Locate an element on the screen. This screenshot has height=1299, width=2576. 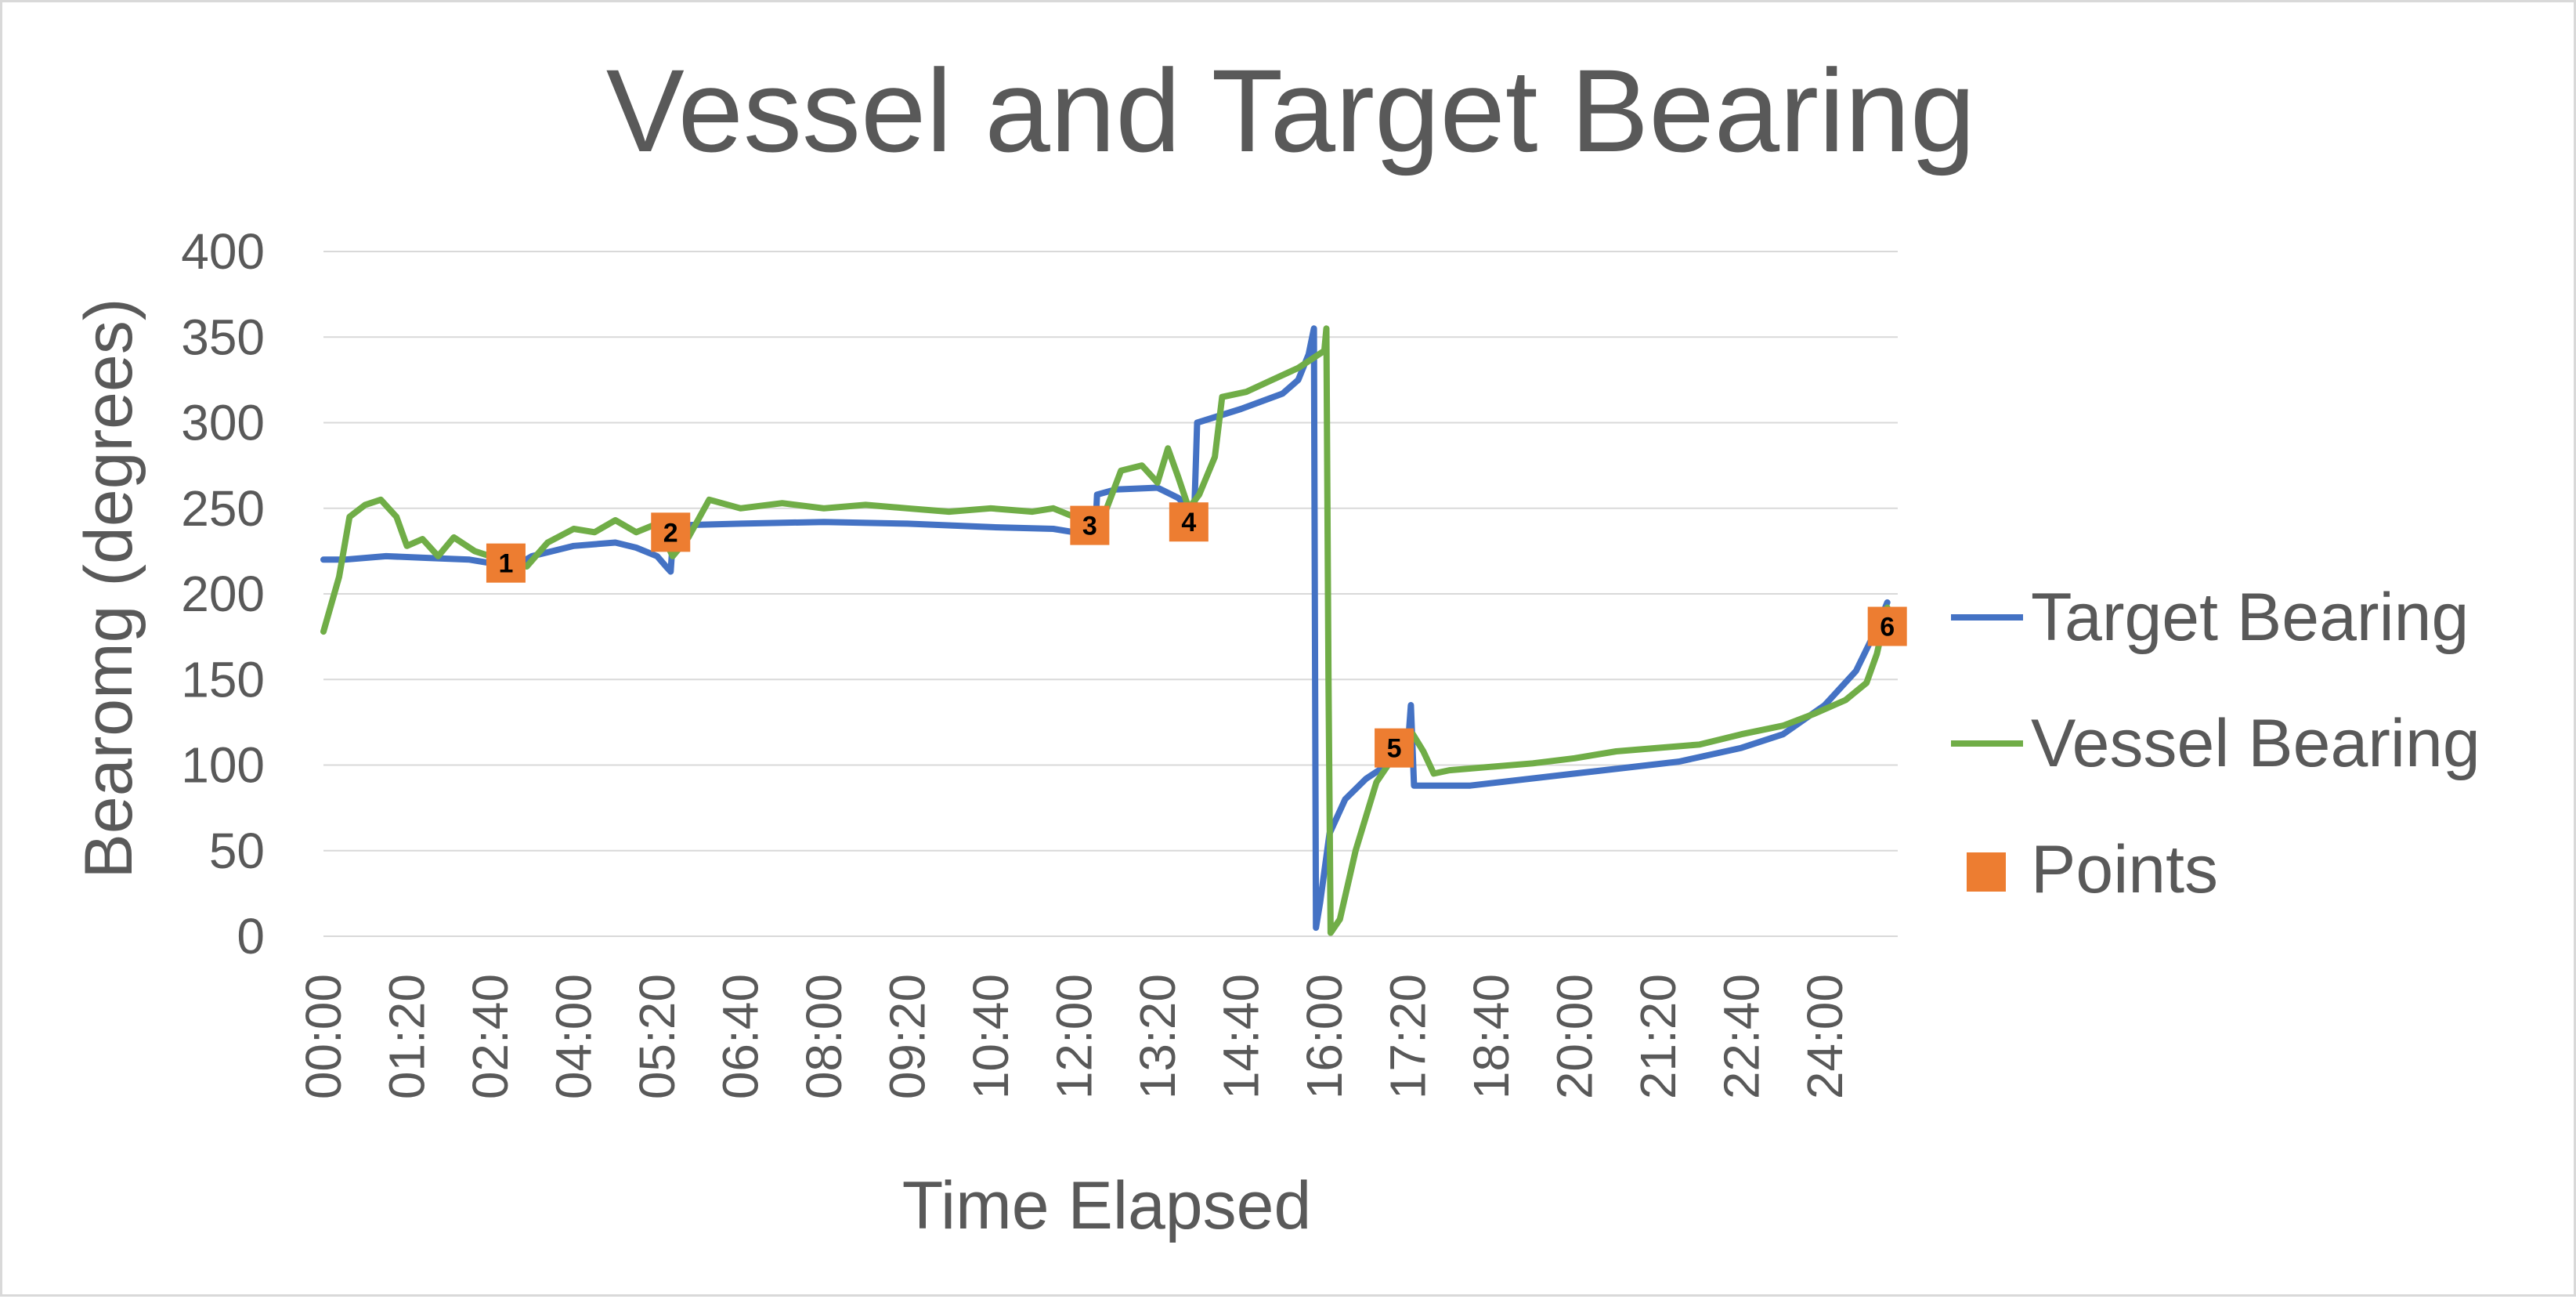
x-tick-label-17-20: 17:20 is located at coordinates (1407, 1036).